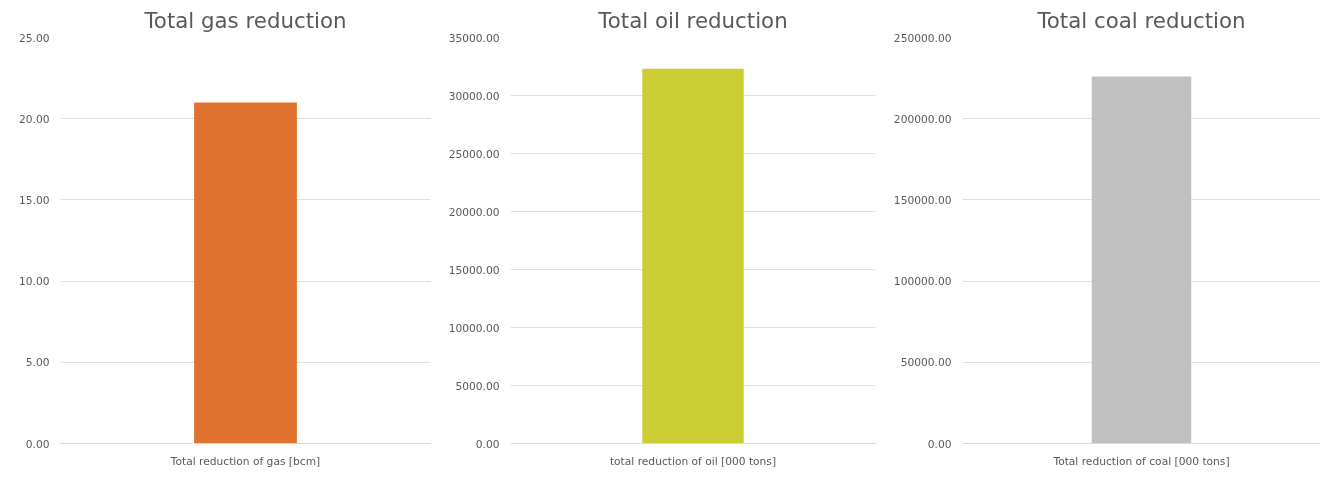  Describe the element at coordinates (692, 20) in the screenshot. I see `chart-title: Total oil reduction` at that location.